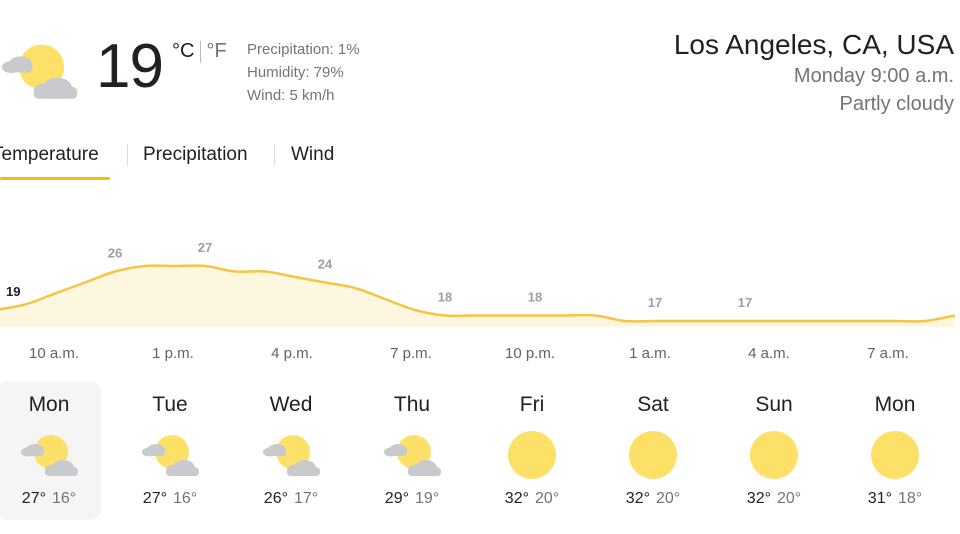 The width and height of the screenshot is (960, 534). Describe the element at coordinates (295, 72) in the screenshot. I see `humidity-detail: Humidity: 79%` at that location.